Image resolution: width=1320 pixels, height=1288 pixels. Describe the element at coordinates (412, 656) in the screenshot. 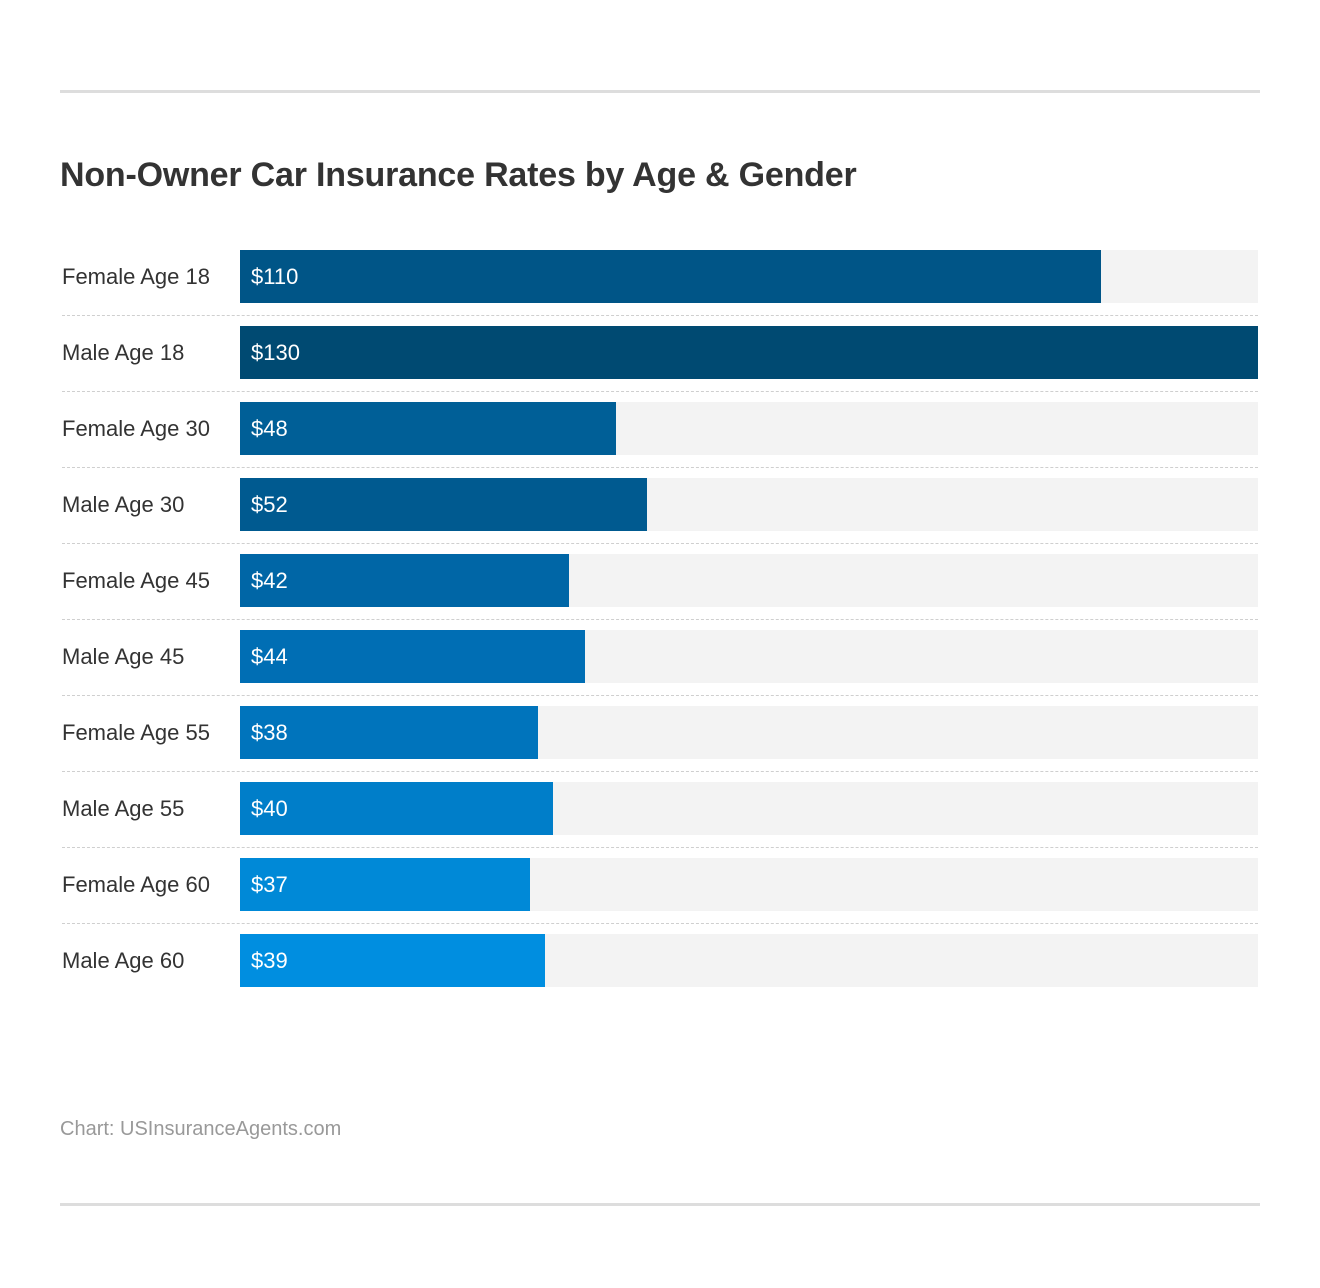

I see `bar: $44` at that location.